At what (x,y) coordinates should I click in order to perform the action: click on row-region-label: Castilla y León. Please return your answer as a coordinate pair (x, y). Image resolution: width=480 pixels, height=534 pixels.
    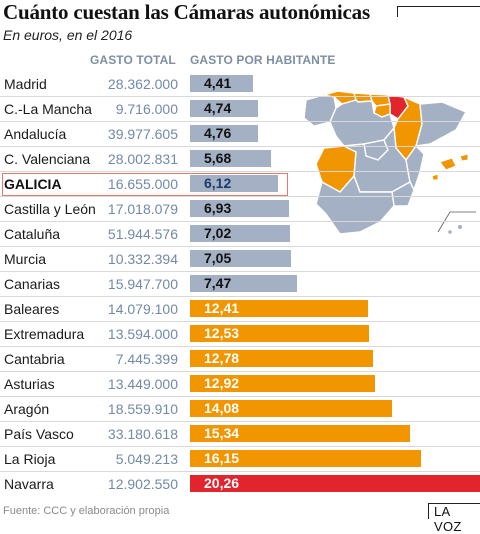
    Looking at the image, I should click on (50, 209).